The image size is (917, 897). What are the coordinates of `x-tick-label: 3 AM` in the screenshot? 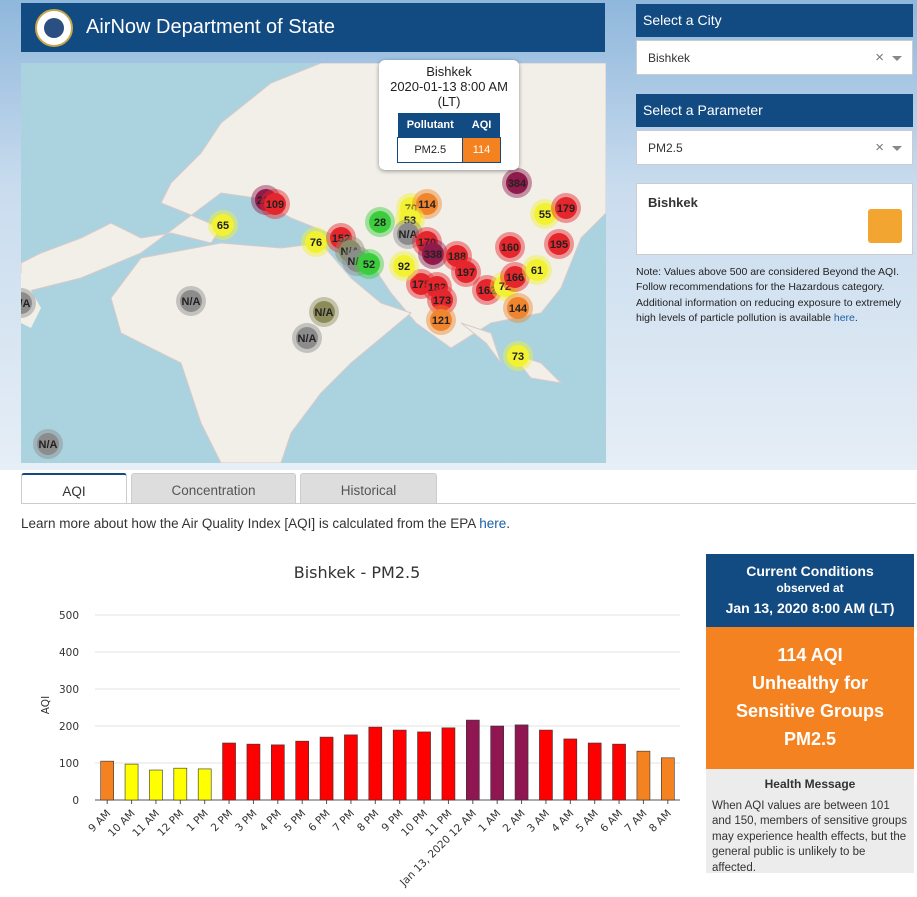 It's located at (538, 821).